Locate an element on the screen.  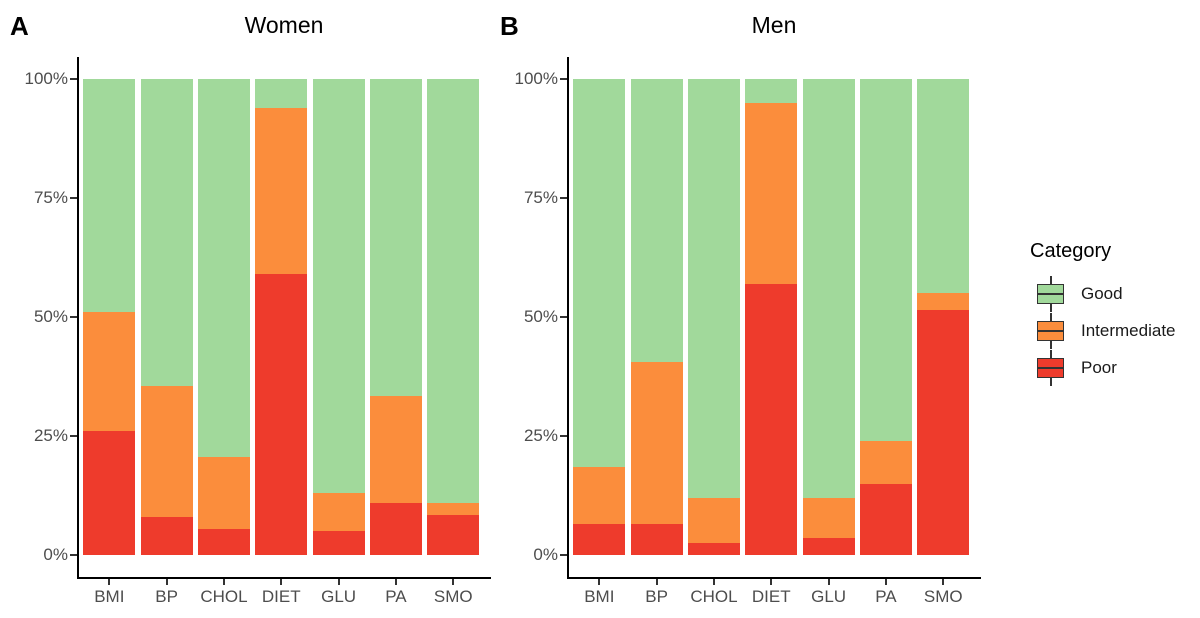
panel-a-bar-smo is located at coordinates (453, 317).